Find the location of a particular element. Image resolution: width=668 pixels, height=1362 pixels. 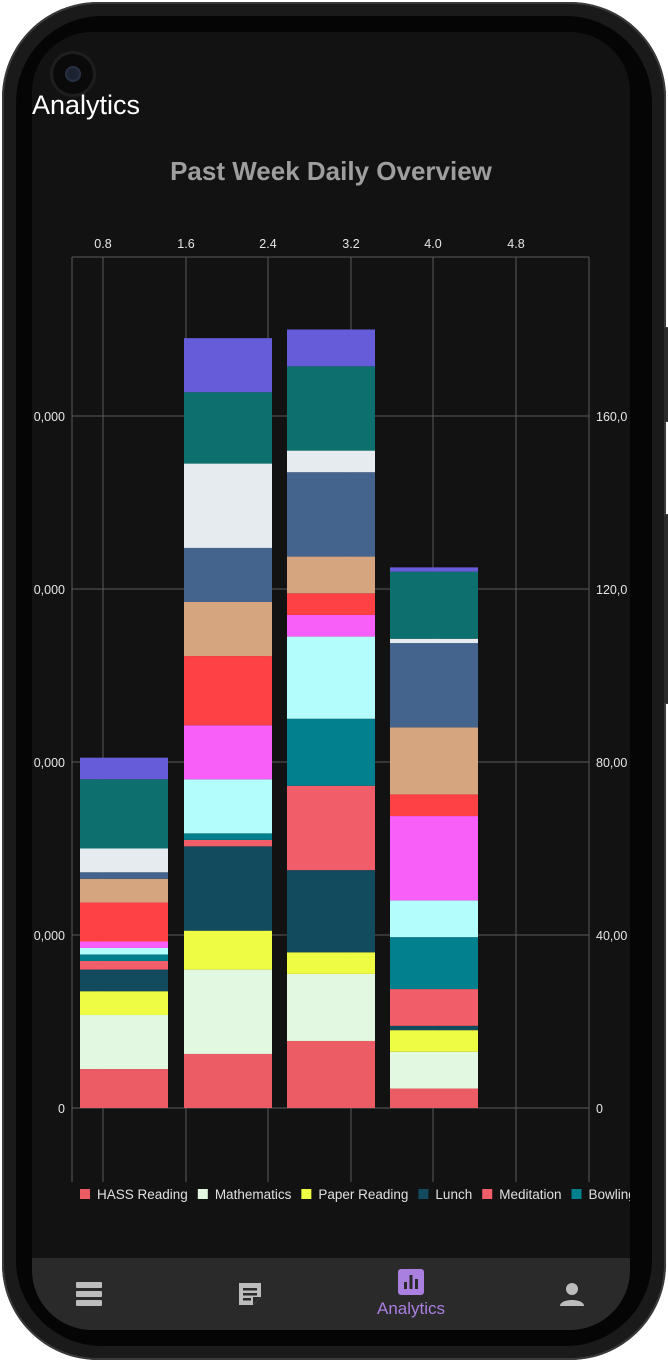

legend-label: Bowling is located at coordinates (609, 1194).